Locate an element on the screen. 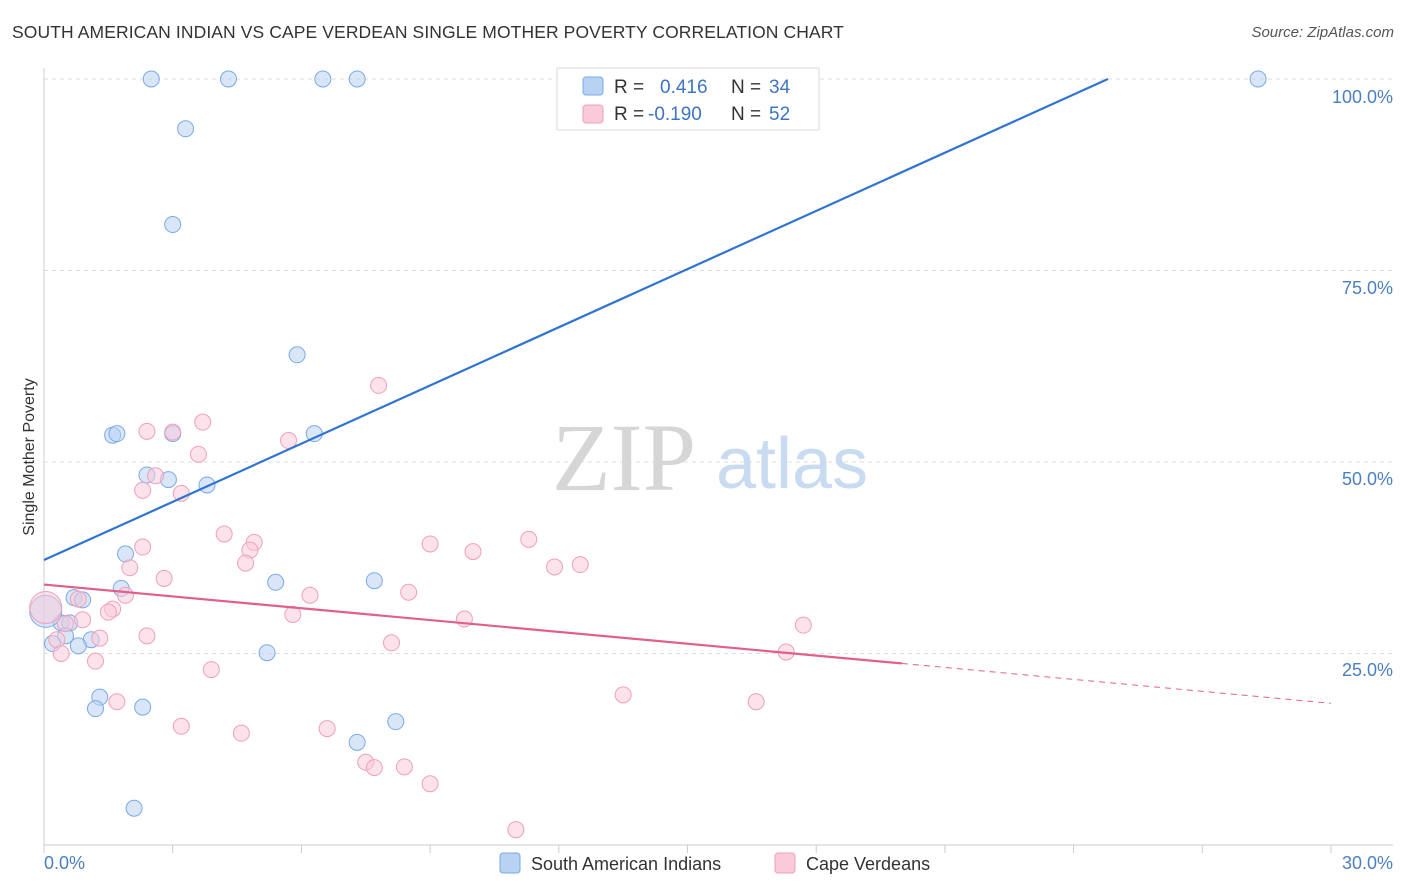  trendline-cape-verdeans-extension is located at coordinates (1116, 683).